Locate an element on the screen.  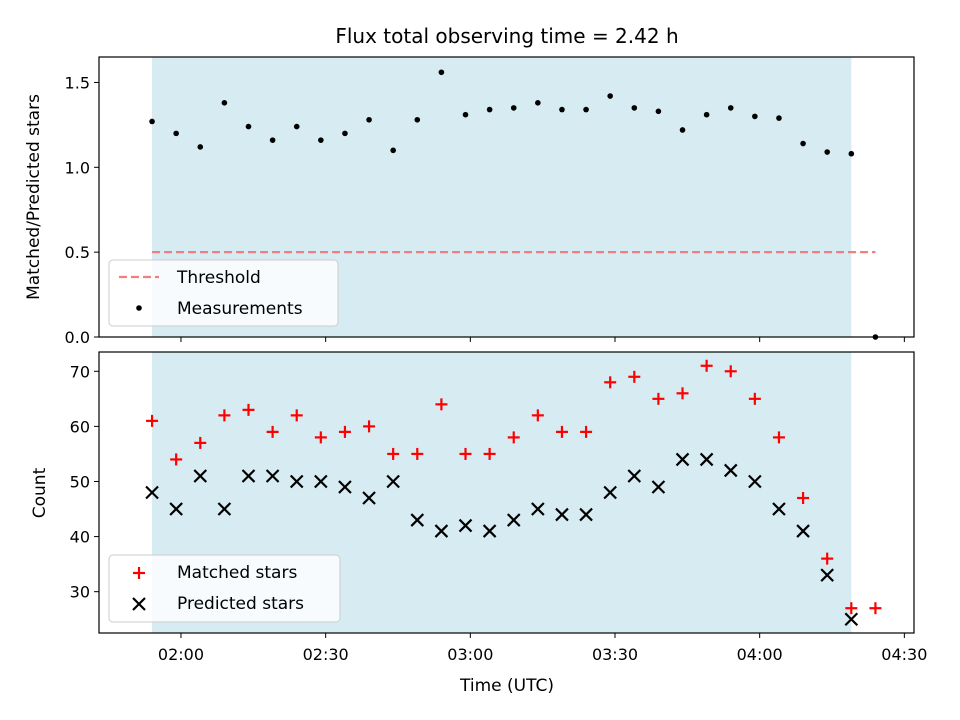
legend-matched-label: Matched stars is located at coordinates (237, 573).